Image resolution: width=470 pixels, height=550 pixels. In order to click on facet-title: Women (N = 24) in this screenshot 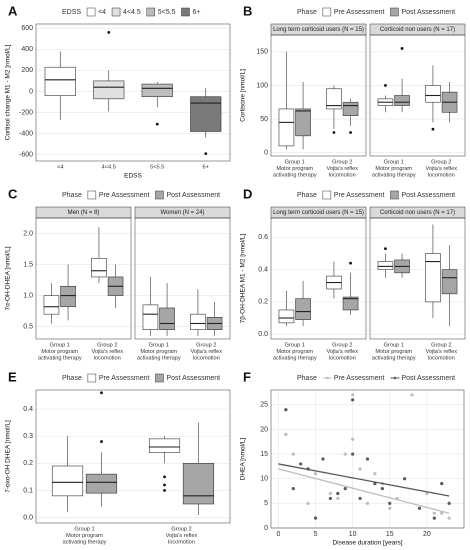, I will do `click(182, 213)`.